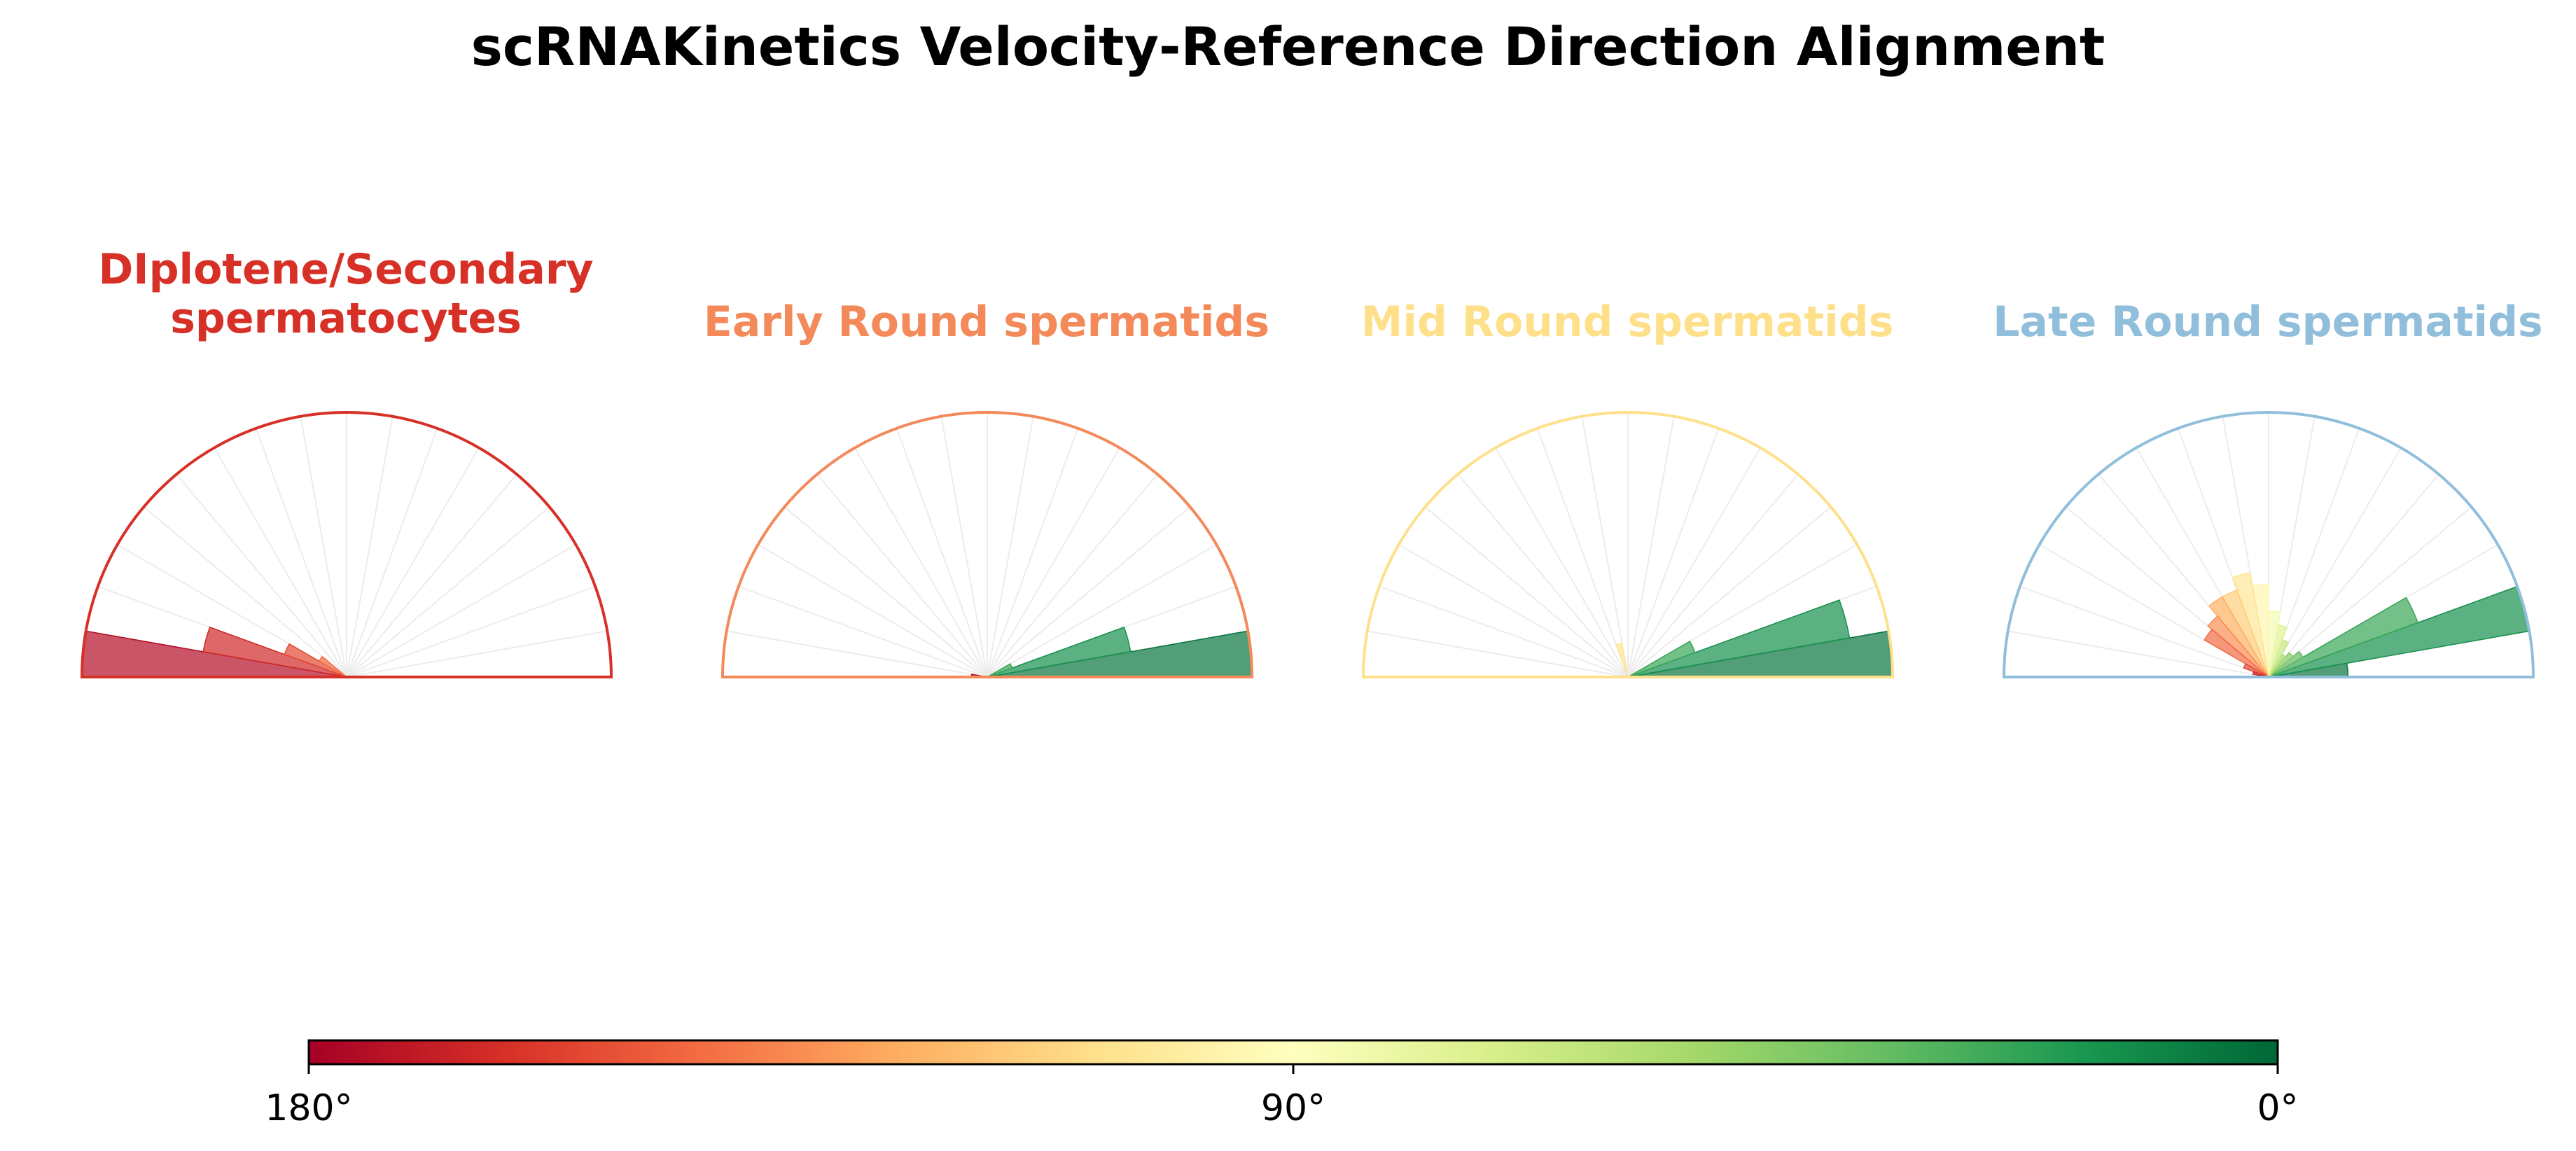  Describe the element at coordinates (1293, 1052) in the screenshot. I see `colorbar` at that location.